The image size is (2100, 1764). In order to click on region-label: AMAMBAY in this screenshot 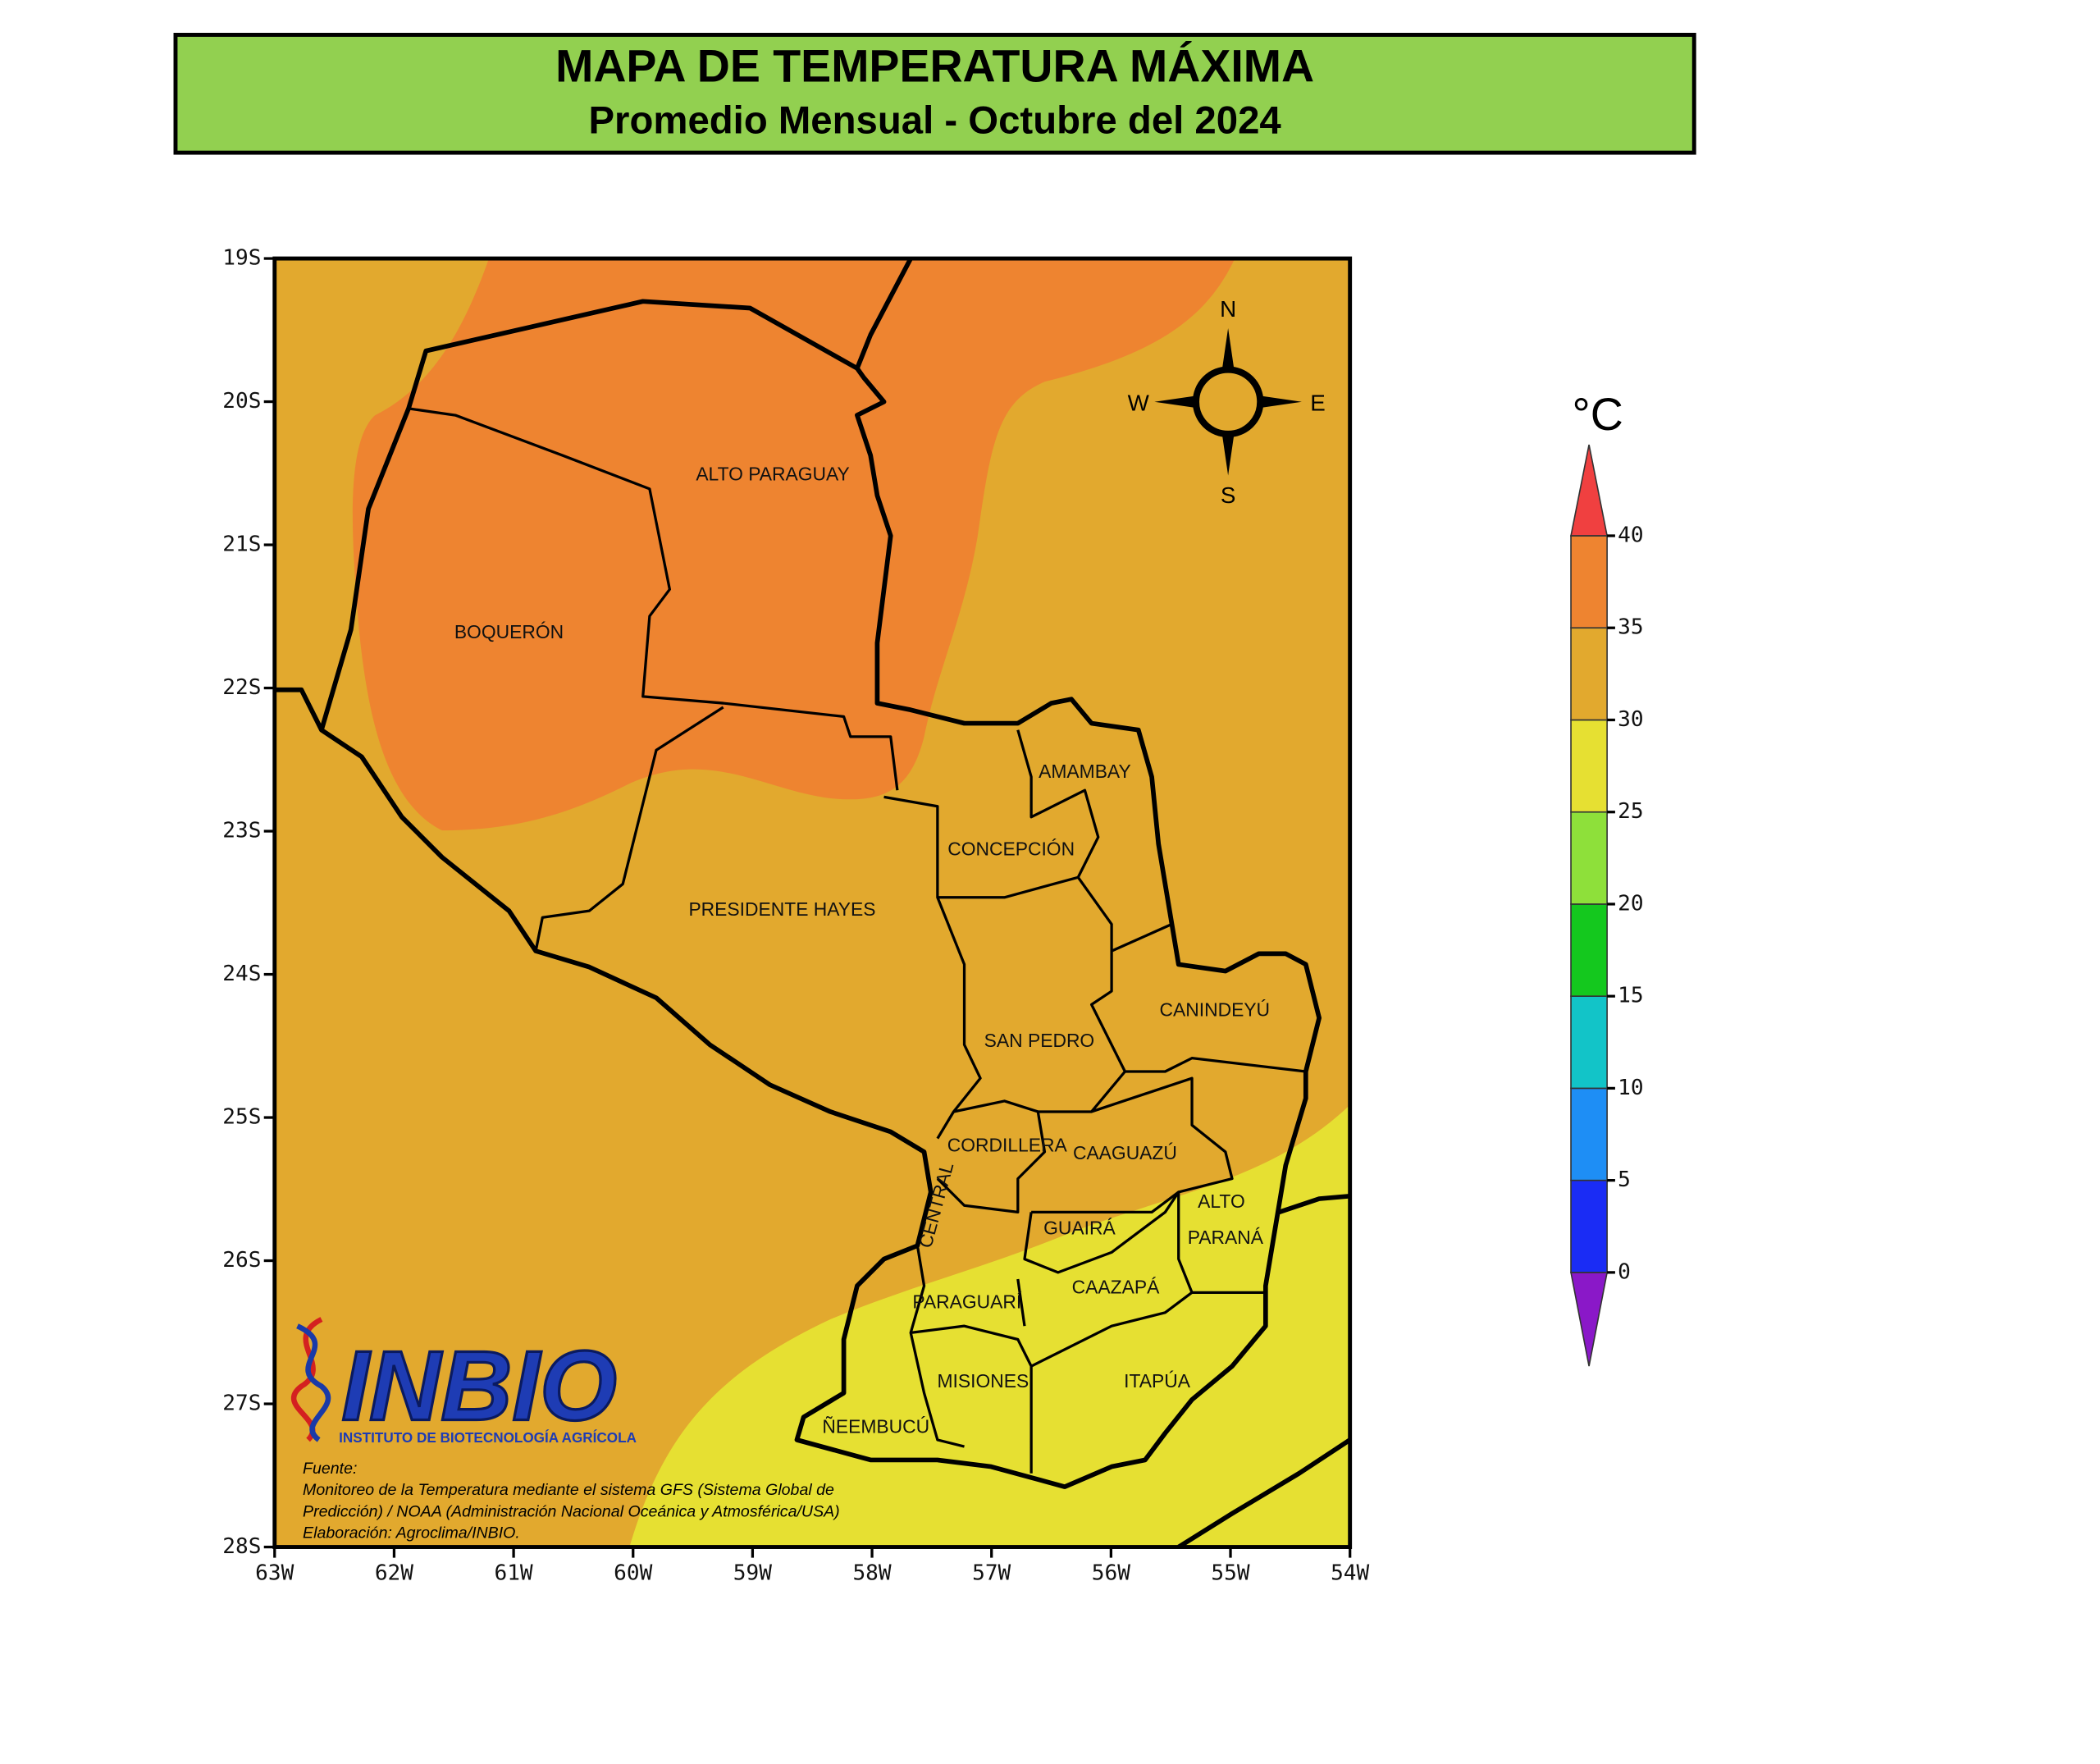, I will do `click(1085, 771)`.